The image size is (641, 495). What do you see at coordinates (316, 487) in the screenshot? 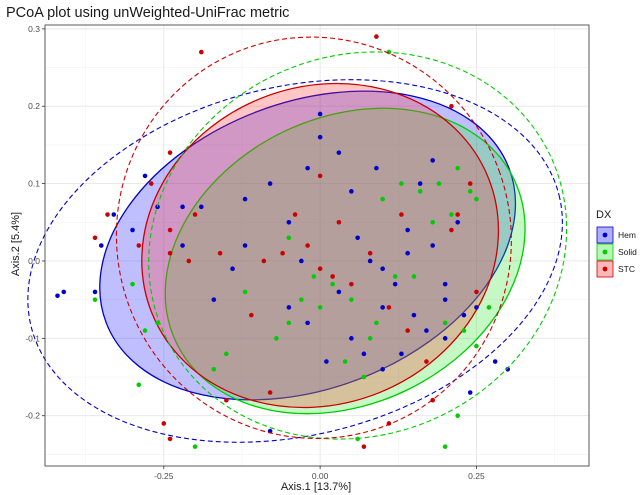
I see `x-axis-title: Axis.1 [13.7%]` at bounding box center [316, 487].